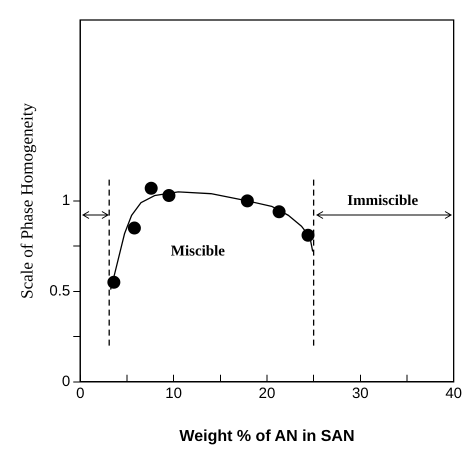 The image size is (472, 456). What do you see at coordinates (360, 393) in the screenshot?
I see `x-tick-label: 30` at bounding box center [360, 393].